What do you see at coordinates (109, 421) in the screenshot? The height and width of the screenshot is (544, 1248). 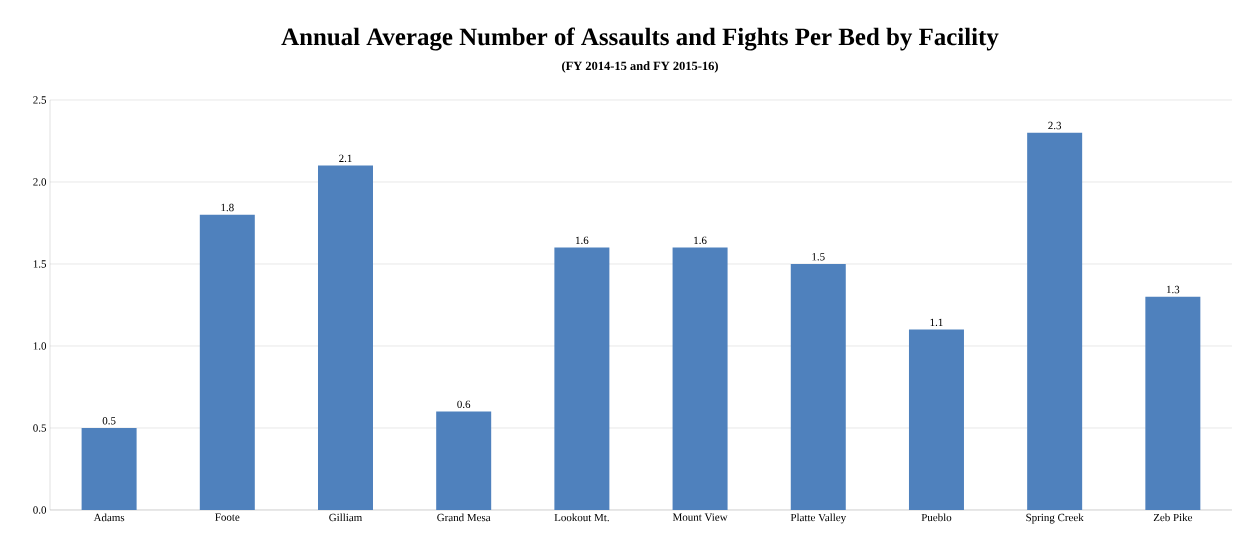 I see `data-label: 0.5` at bounding box center [109, 421].